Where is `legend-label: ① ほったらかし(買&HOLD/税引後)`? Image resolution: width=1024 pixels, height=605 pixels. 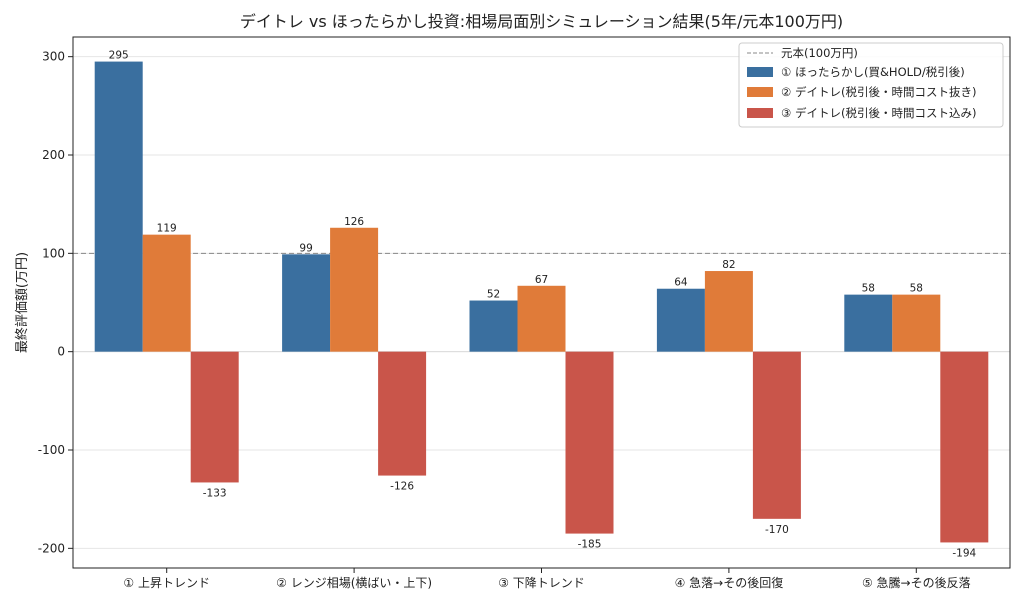
legend-label: ① ほったらかし(買&HOLD/税引後) is located at coordinates (873, 72).